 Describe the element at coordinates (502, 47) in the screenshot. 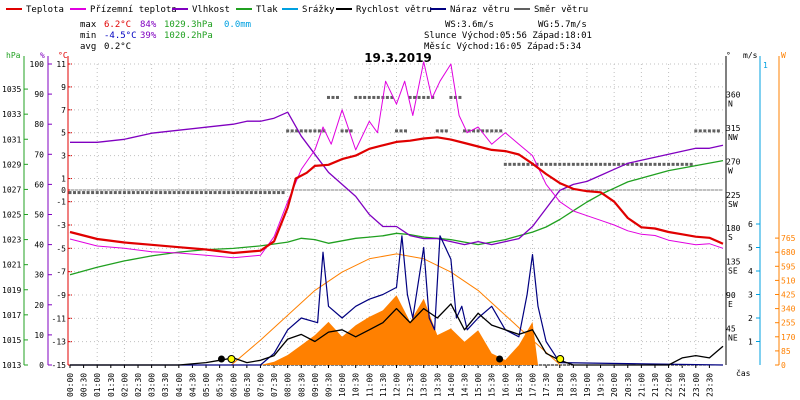

I see `info-moon: Měsíc Východ:16:05 Západ:5:34` at that location.